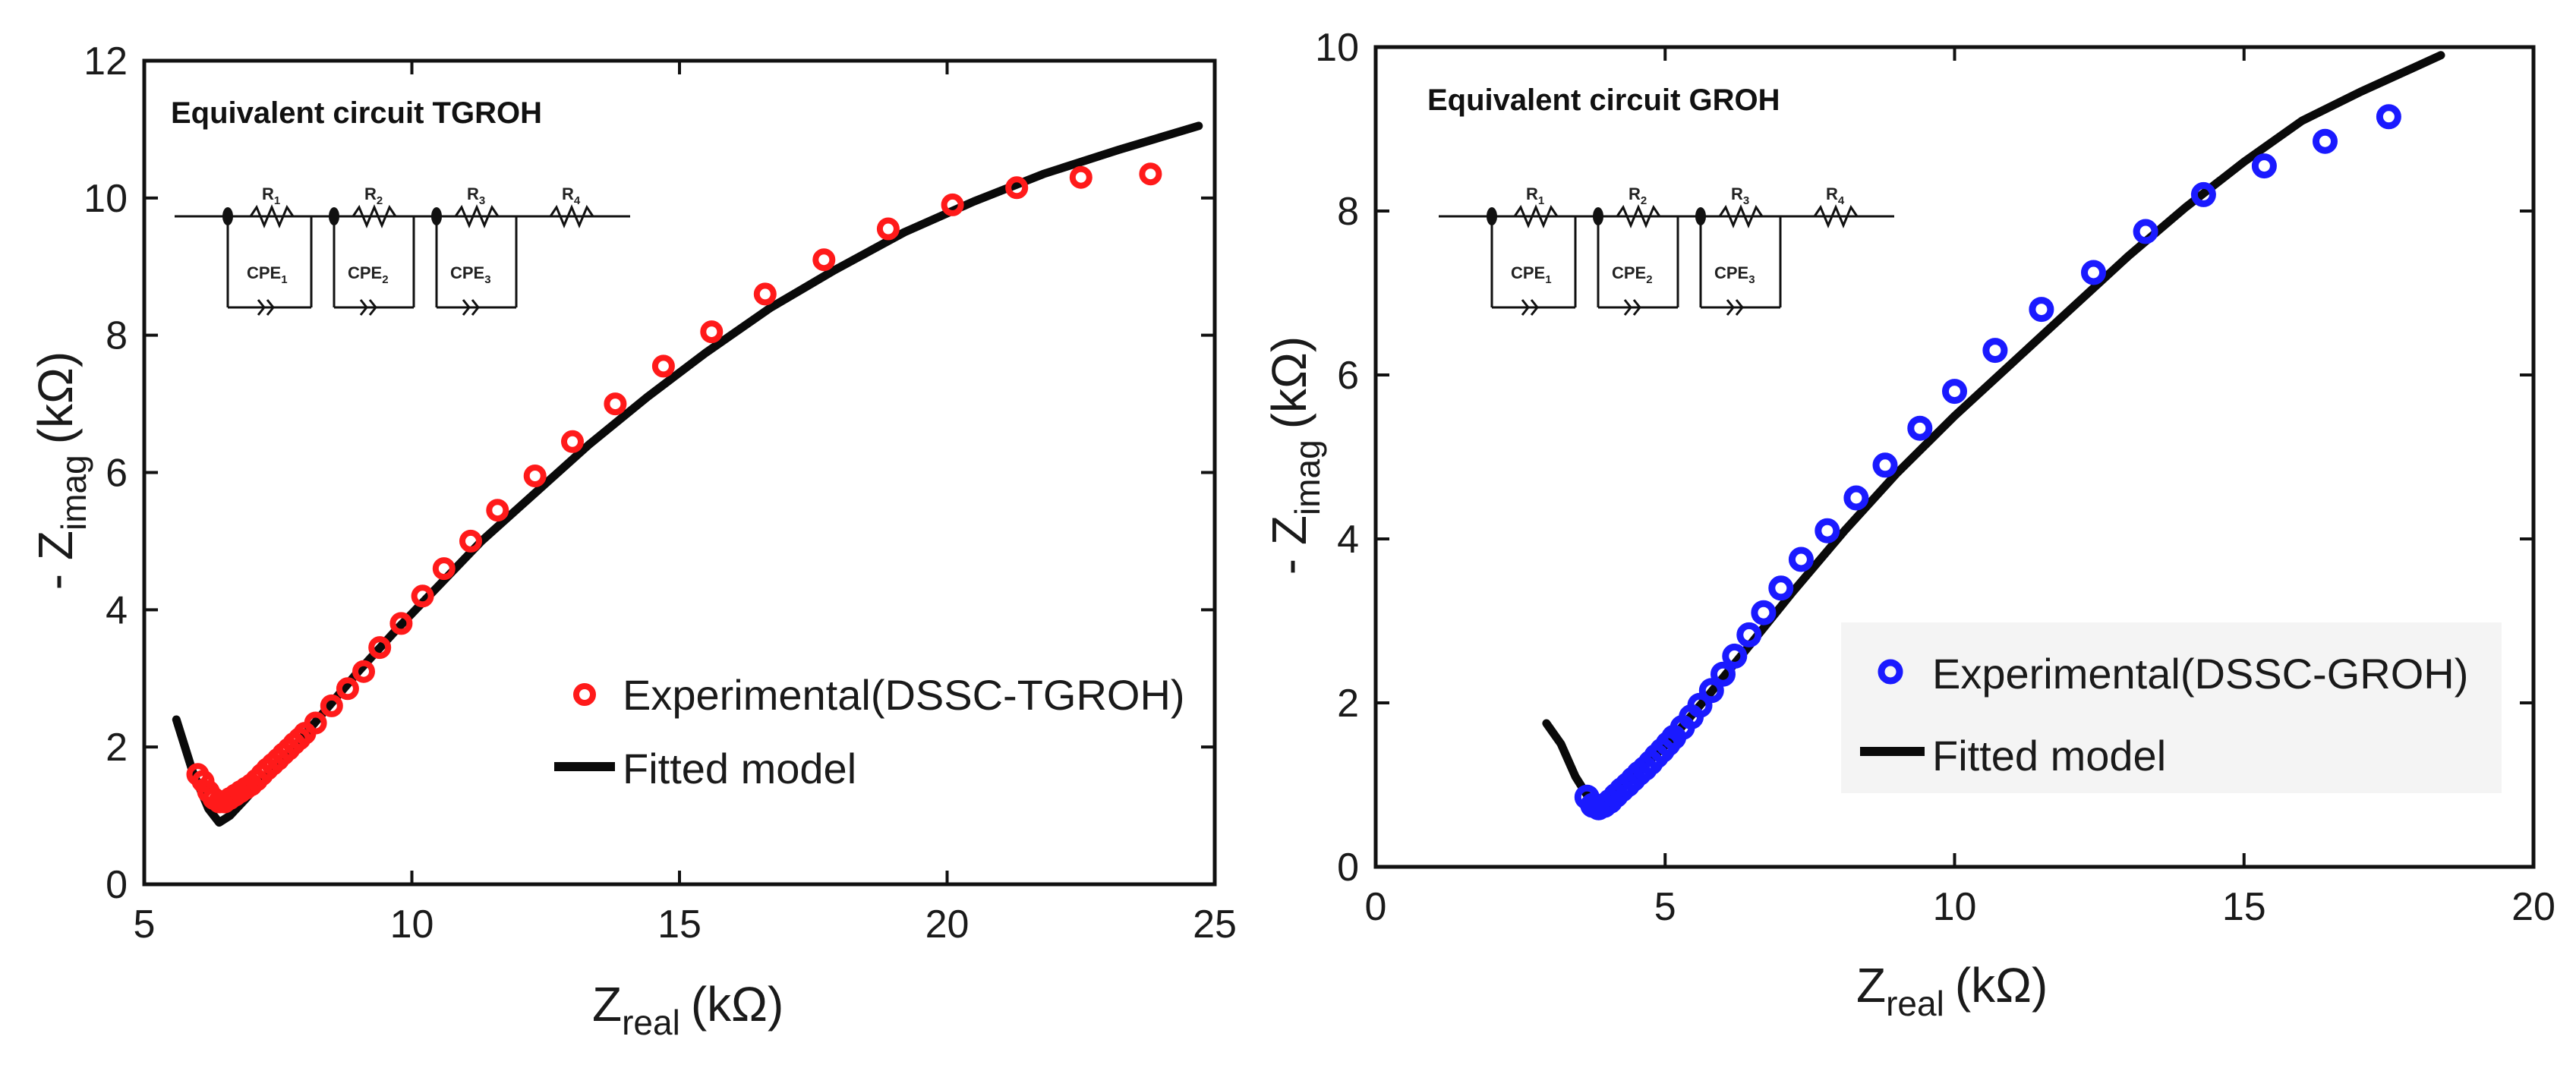  Describe the element at coordinates (1376, 907) in the screenshot. I see `x-tick-label: 0` at that location.